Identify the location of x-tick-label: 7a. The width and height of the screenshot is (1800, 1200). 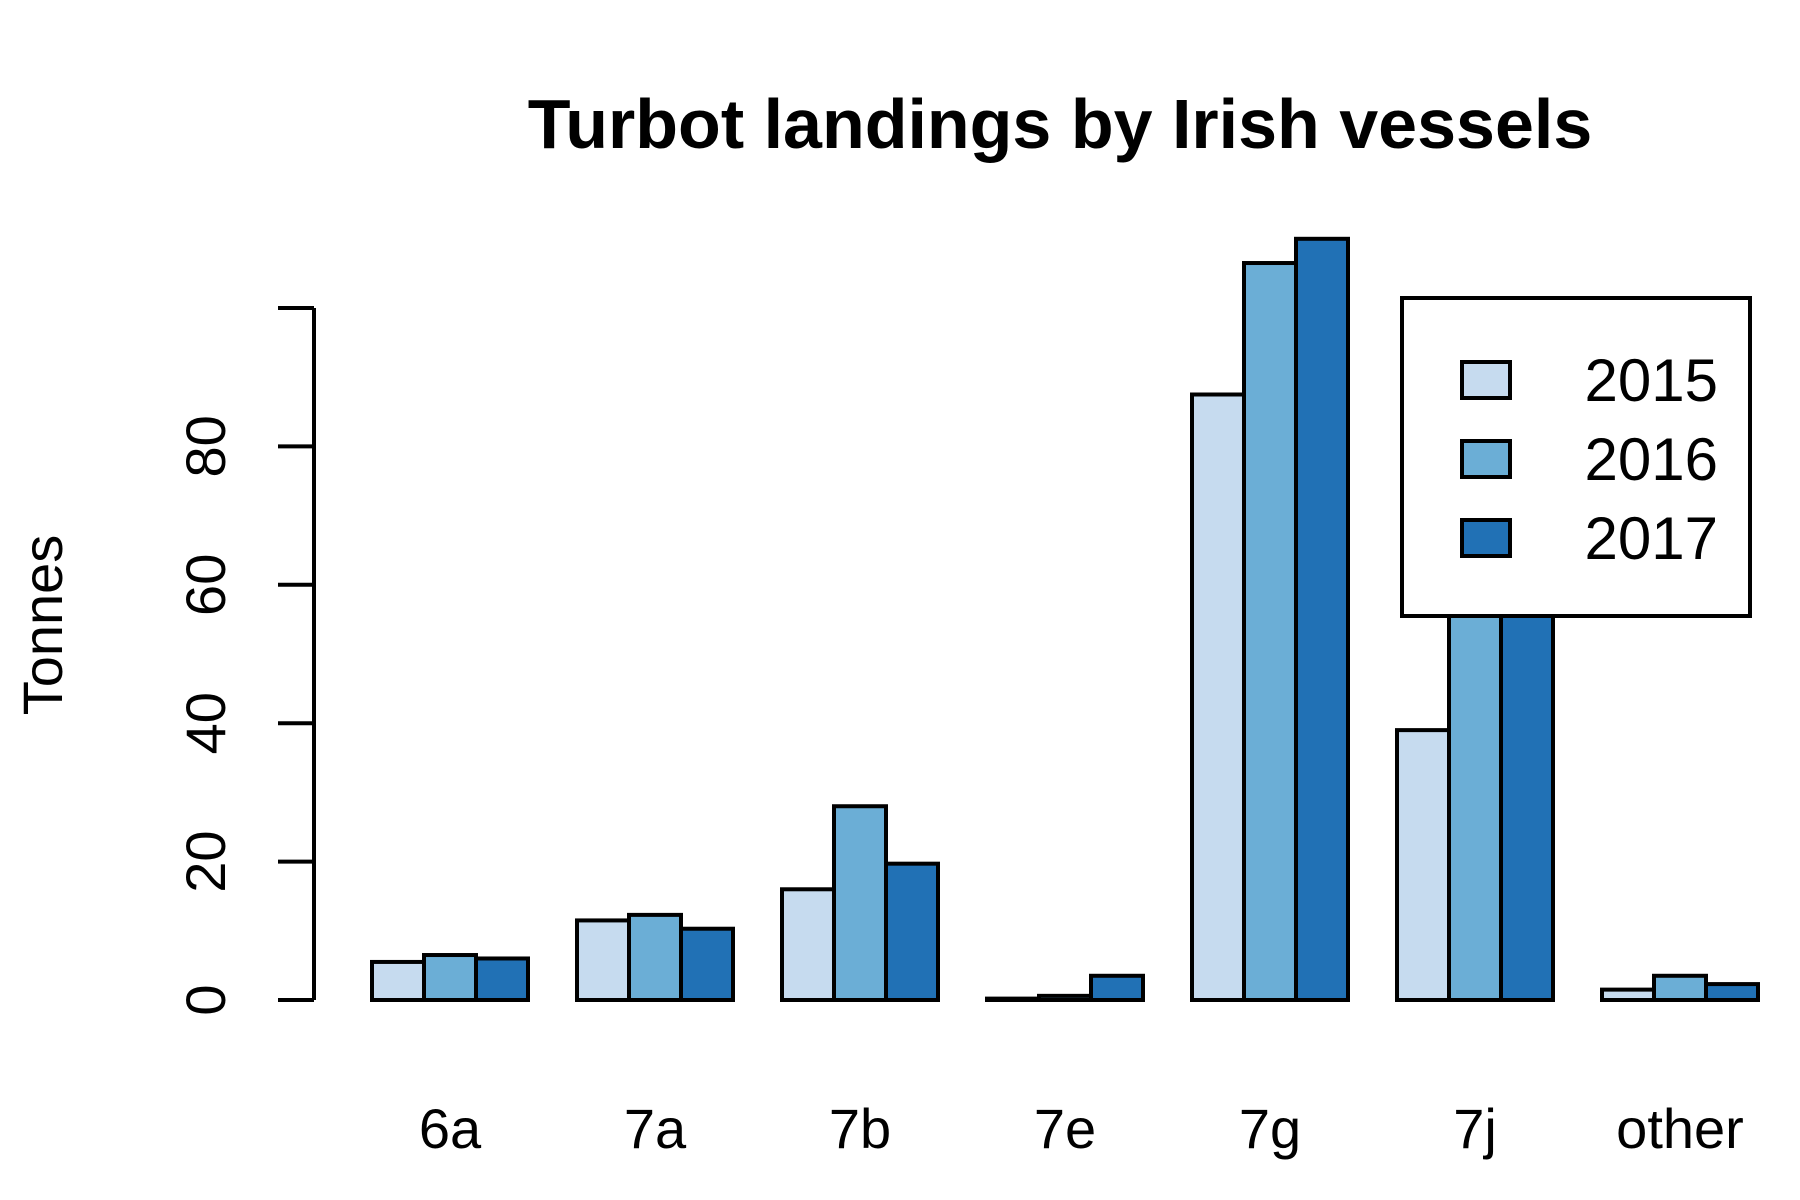
(655, 1128).